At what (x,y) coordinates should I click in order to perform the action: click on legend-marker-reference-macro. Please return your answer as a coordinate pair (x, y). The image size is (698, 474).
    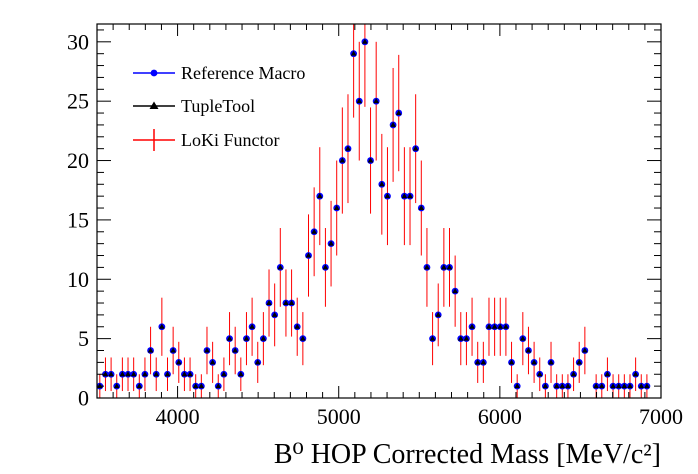
    Looking at the image, I should click on (154, 73).